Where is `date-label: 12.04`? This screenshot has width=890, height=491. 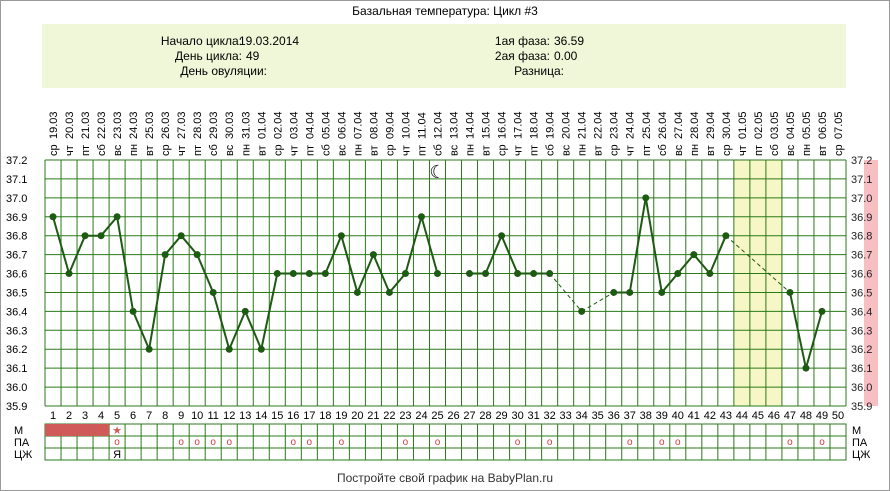
date-label: 12.04 is located at coordinates (438, 125).